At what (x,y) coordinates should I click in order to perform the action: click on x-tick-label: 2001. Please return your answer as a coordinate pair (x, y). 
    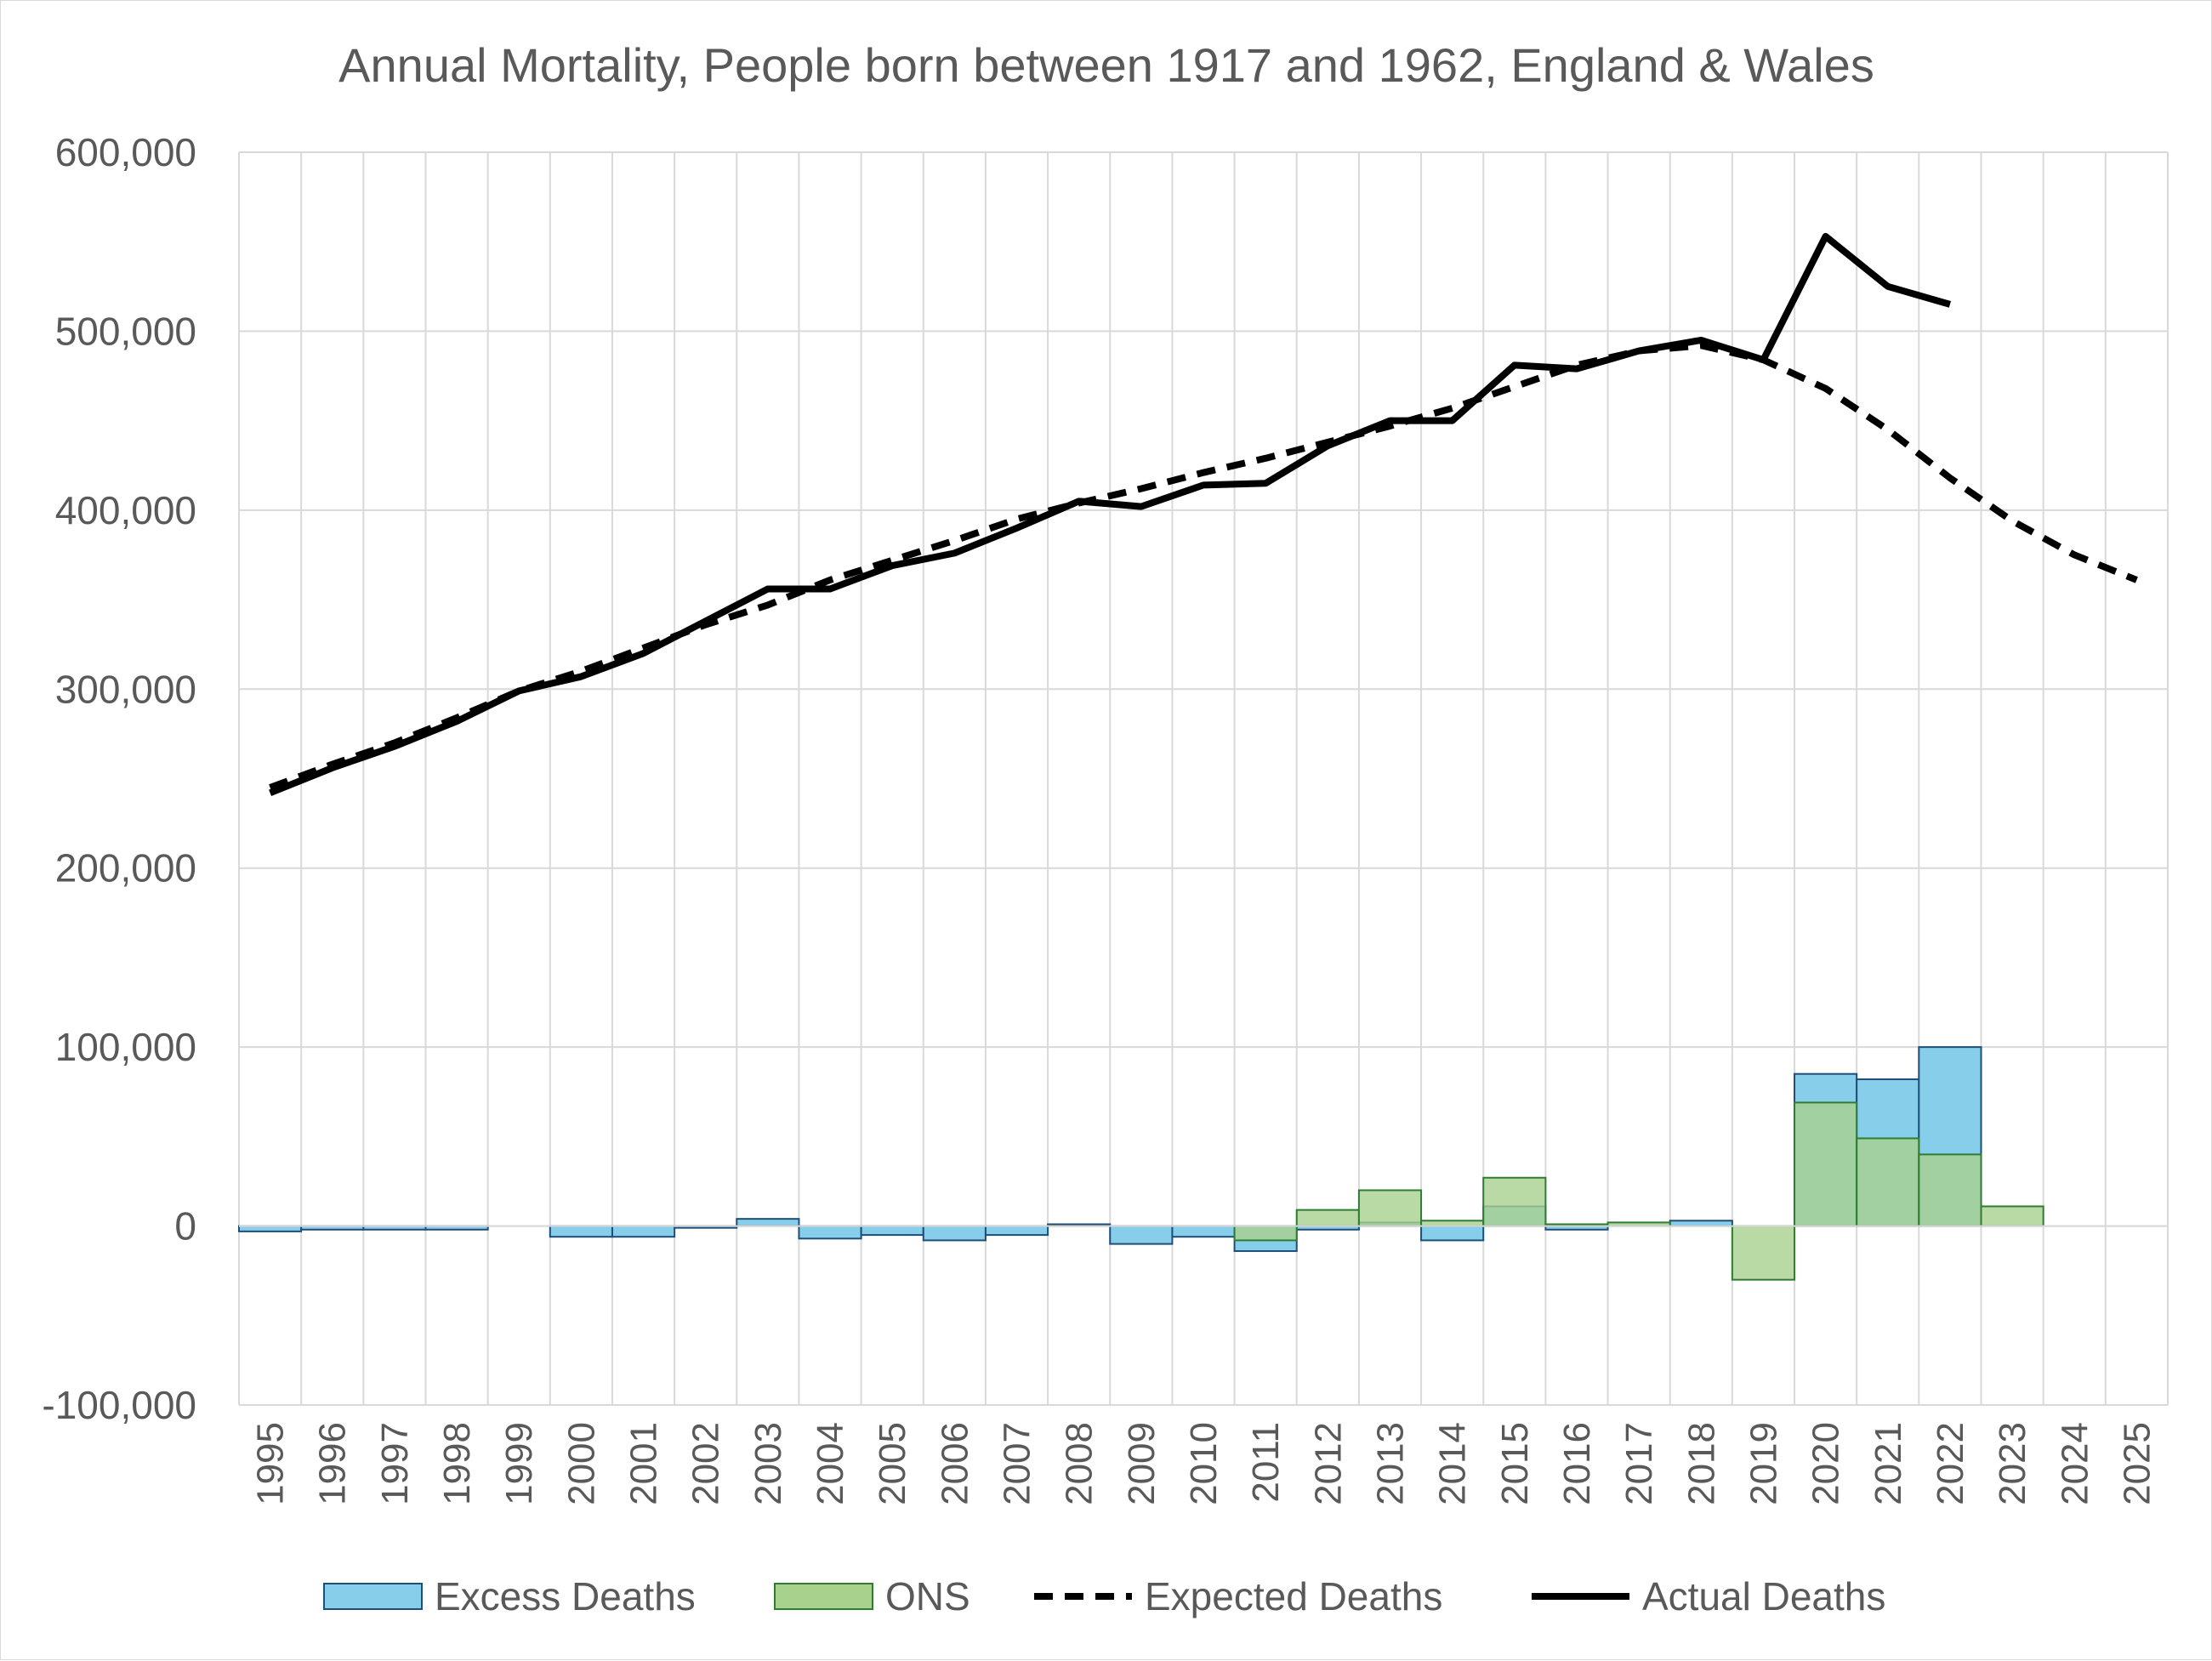
    Looking at the image, I should click on (644, 1463).